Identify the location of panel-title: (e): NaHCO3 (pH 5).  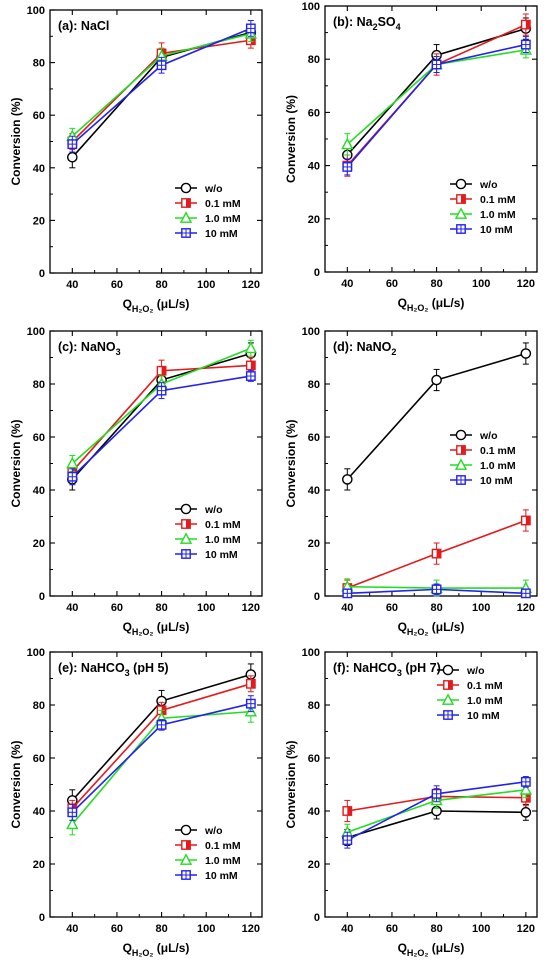
(113, 669).